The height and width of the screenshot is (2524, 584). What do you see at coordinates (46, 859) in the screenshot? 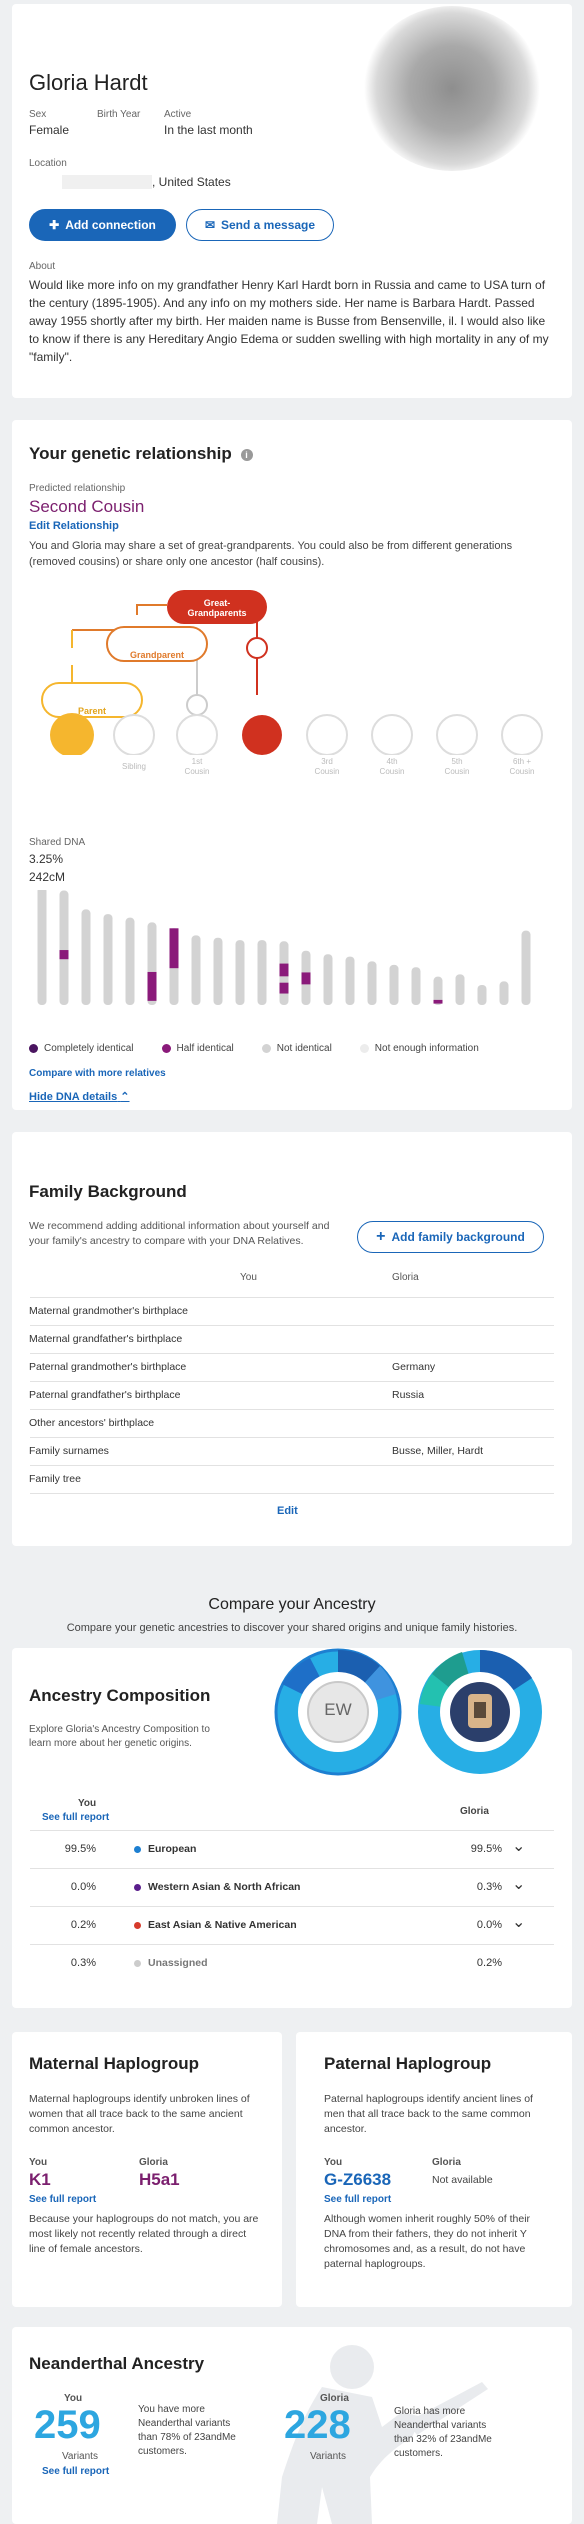
I see `shared-dna-percent: 3.25%` at bounding box center [46, 859].